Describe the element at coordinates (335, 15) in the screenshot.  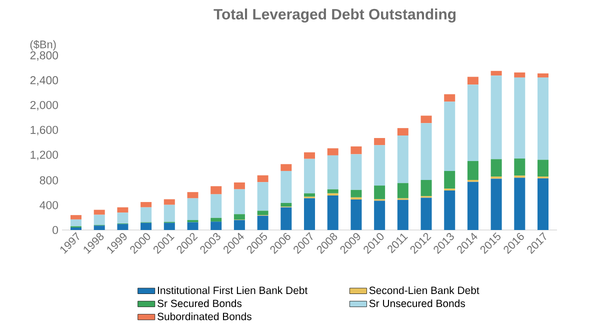
I see `chart-title: Total Leveraged Debt Outstanding` at that location.